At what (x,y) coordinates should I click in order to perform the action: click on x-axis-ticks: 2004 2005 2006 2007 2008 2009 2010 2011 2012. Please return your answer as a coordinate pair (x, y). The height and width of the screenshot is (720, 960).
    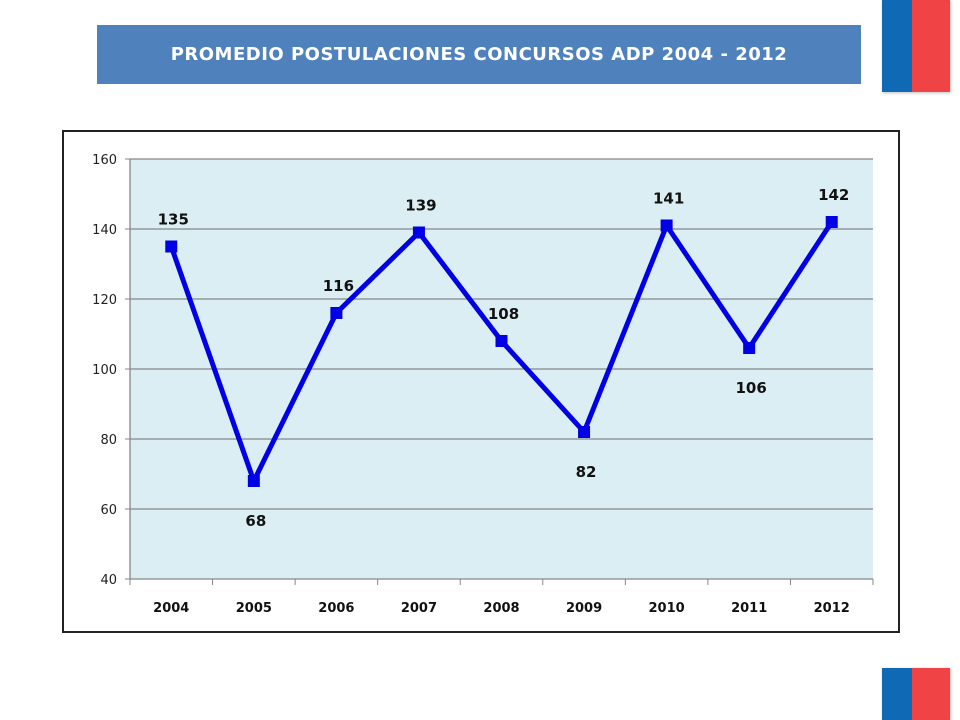
    Looking at the image, I should click on (501, 597).